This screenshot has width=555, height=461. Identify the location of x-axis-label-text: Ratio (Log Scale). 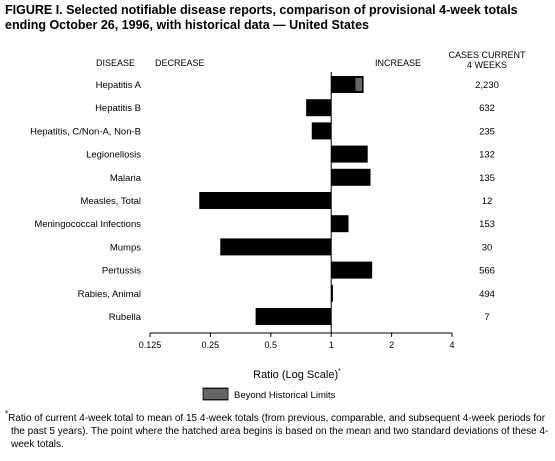
(295, 375).